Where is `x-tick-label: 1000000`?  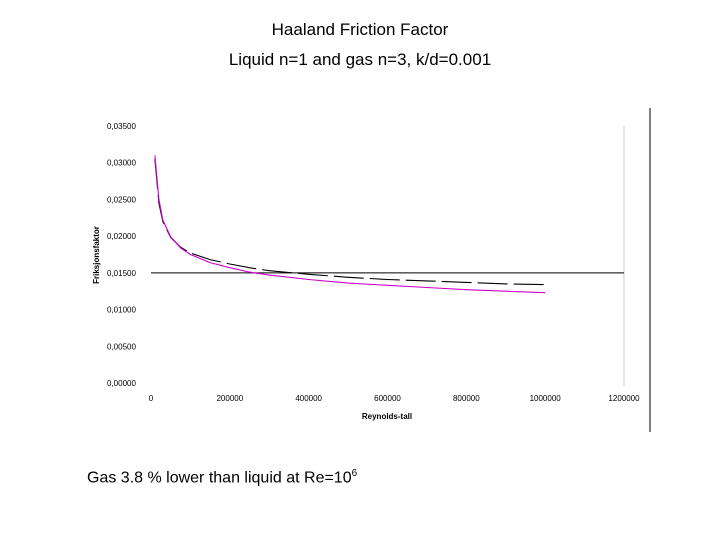
x-tick-label: 1000000 is located at coordinates (546, 398).